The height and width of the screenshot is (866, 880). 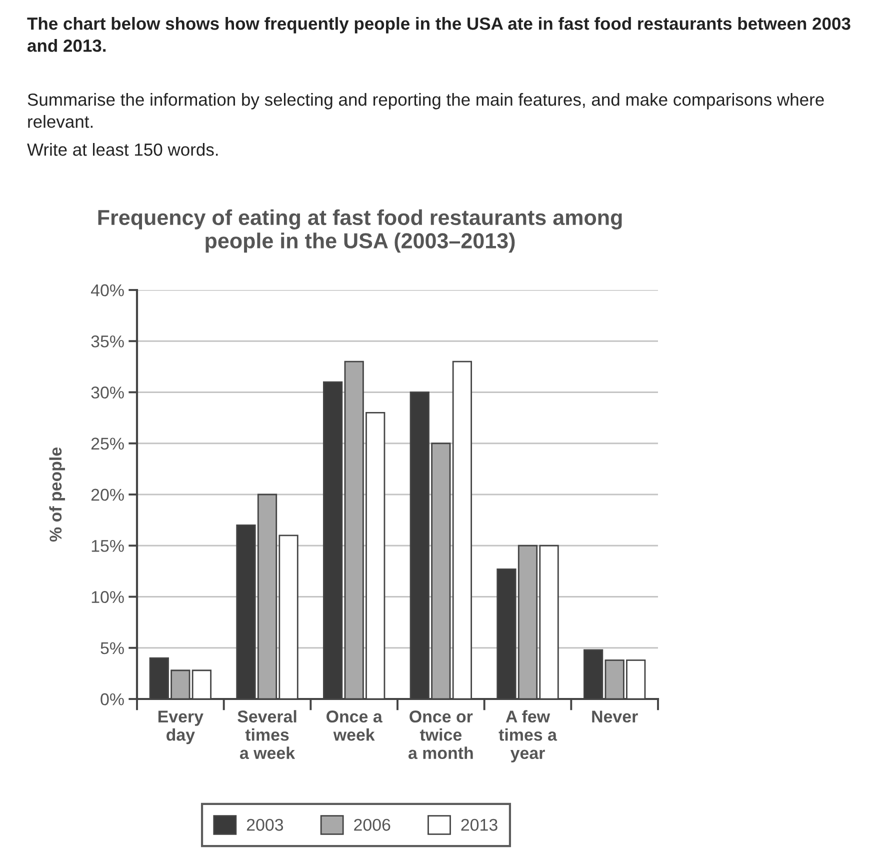 What do you see at coordinates (112, 648) in the screenshot?
I see `y-tick-label: 5%` at bounding box center [112, 648].